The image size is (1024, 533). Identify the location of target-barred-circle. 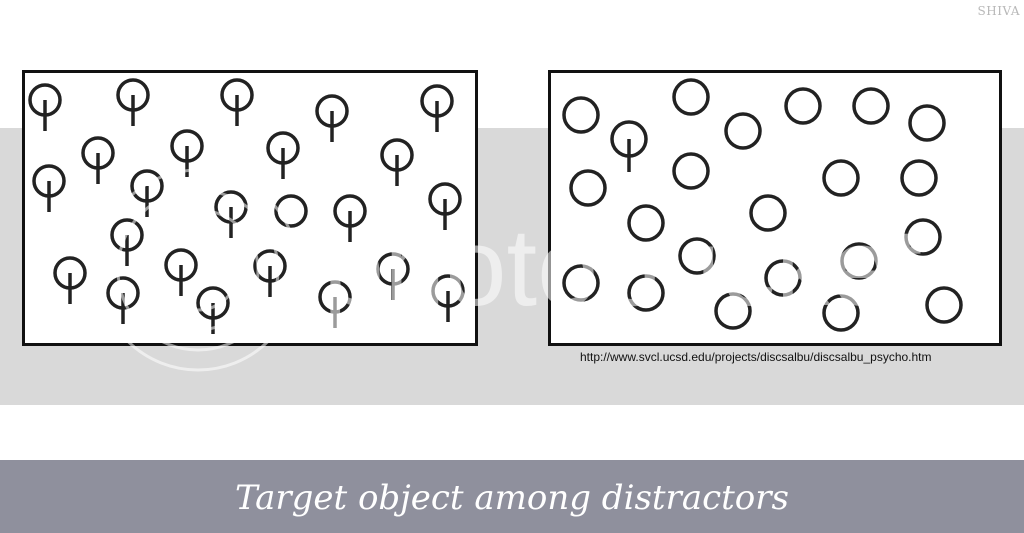
(629, 146).